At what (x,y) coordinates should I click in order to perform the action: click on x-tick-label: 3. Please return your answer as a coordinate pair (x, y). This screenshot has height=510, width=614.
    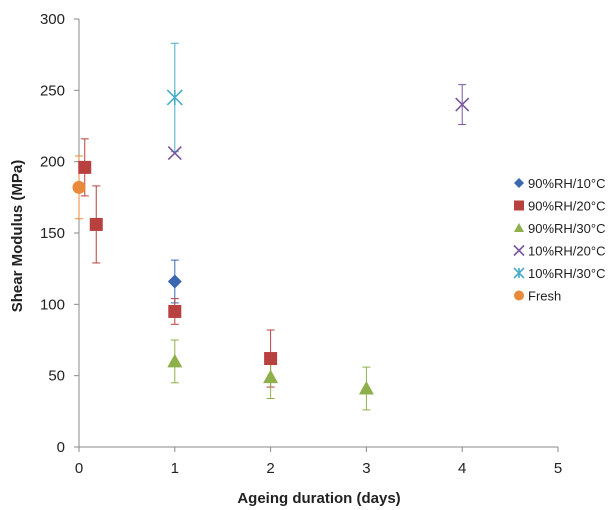
    Looking at the image, I should click on (366, 468).